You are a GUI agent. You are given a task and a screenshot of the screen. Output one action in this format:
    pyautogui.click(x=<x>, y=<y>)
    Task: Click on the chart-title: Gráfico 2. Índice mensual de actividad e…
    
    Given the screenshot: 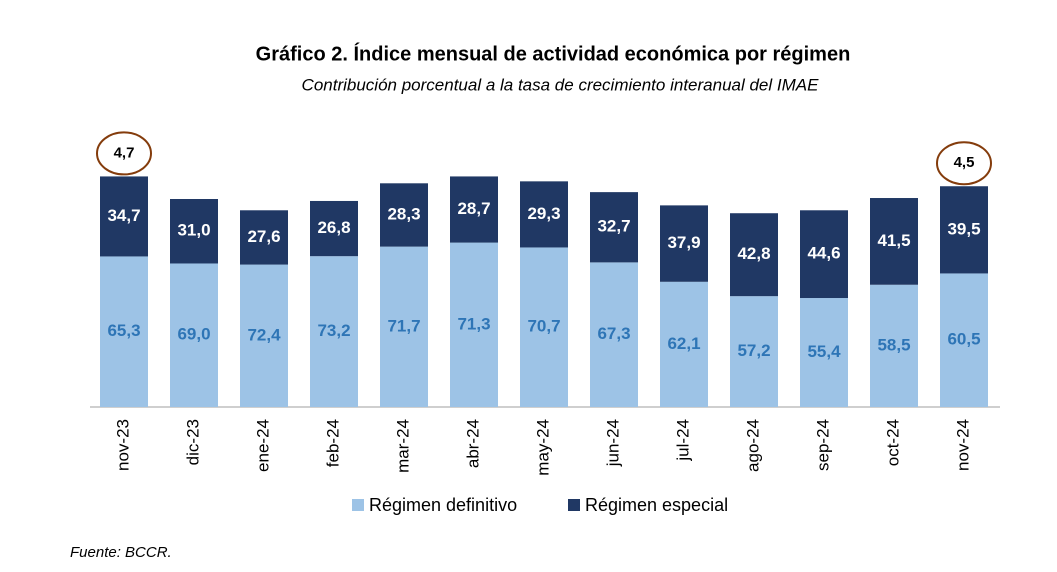 What is the action you would take?
    pyautogui.click(x=553, y=53)
    